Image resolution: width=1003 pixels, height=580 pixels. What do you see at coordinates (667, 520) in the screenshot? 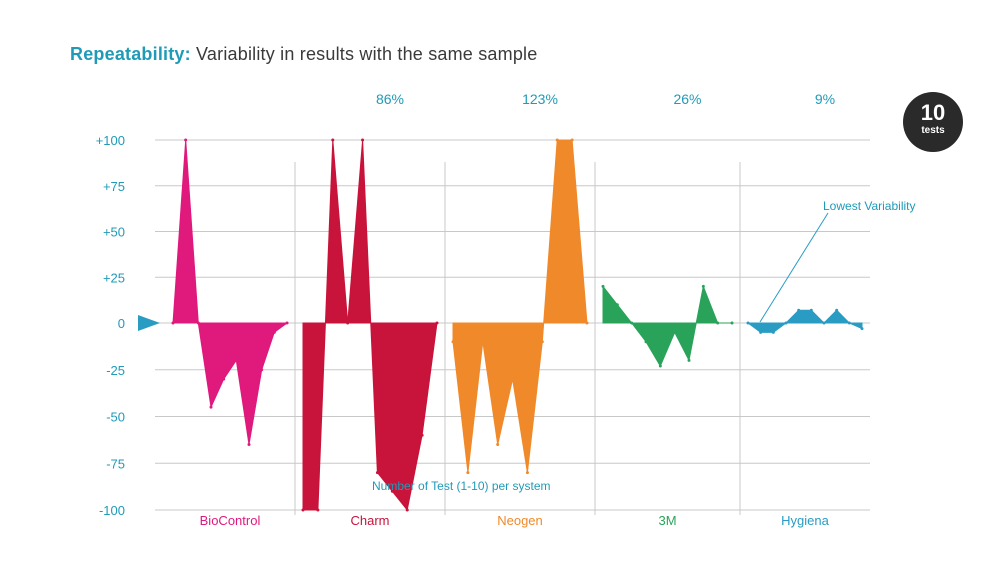
I see `group-label-3m: 3M` at bounding box center [667, 520].